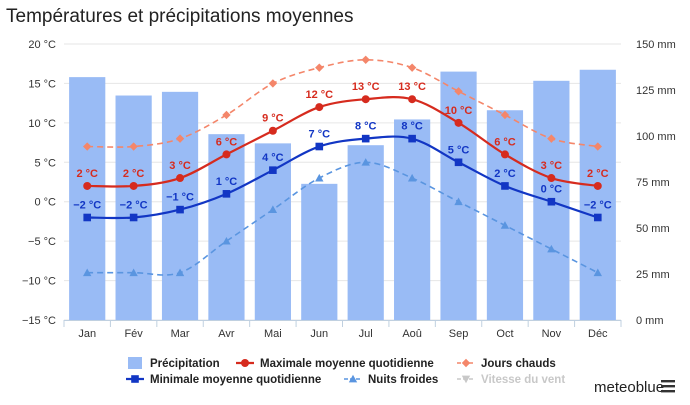 The image size is (690, 405). I want to click on legend-item: Minimale moyenne quotidienne, so click(223, 380).